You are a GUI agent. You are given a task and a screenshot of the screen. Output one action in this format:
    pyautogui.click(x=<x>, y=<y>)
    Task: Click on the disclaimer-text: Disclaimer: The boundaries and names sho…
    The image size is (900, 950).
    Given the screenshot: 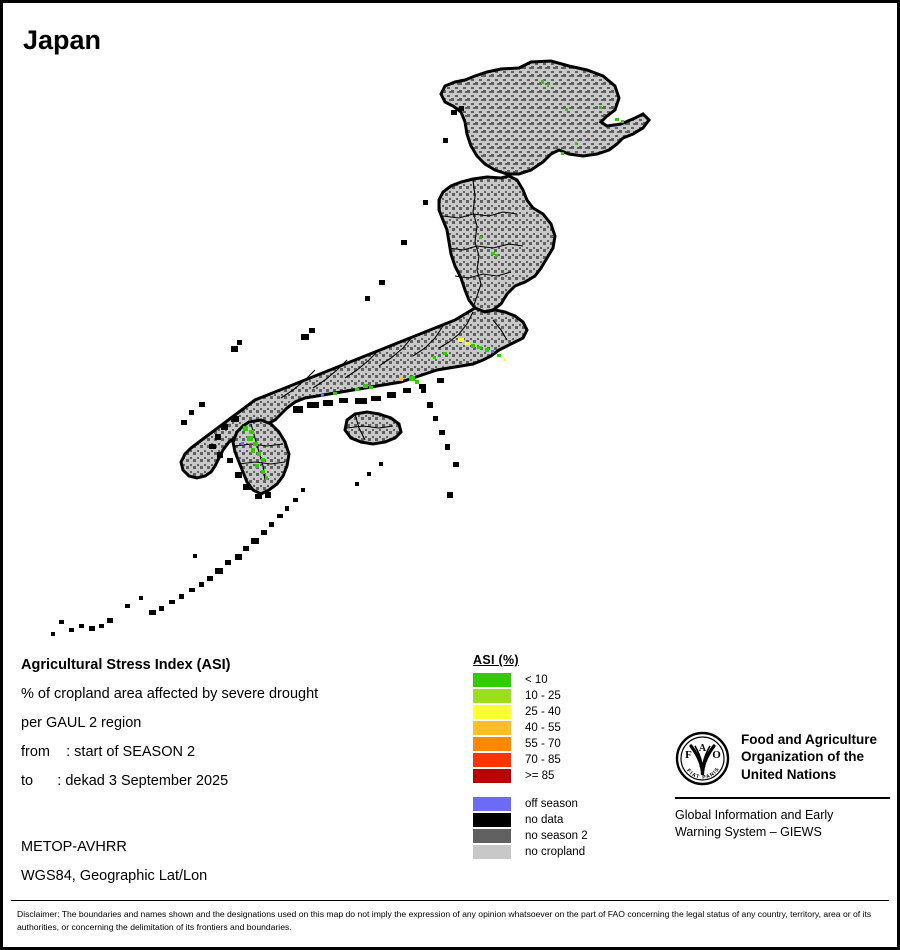 What is the action you would take?
    pyautogui.click(x=444, y=920)
    